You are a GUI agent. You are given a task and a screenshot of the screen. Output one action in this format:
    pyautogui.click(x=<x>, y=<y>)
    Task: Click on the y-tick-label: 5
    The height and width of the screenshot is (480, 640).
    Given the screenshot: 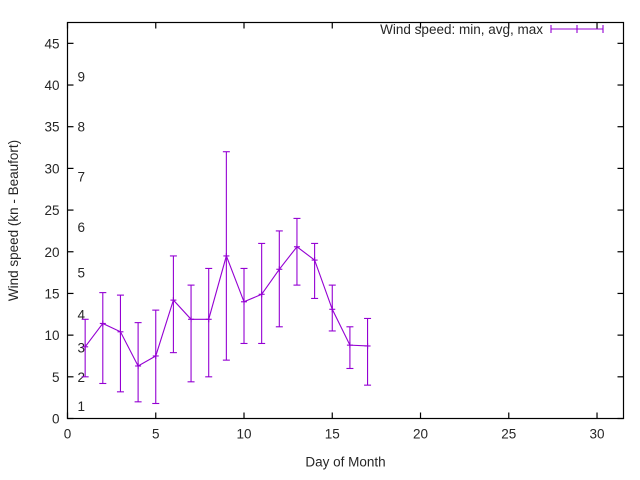 What is the action you would take?
    pyautogui.click(x=56, y=377)
    